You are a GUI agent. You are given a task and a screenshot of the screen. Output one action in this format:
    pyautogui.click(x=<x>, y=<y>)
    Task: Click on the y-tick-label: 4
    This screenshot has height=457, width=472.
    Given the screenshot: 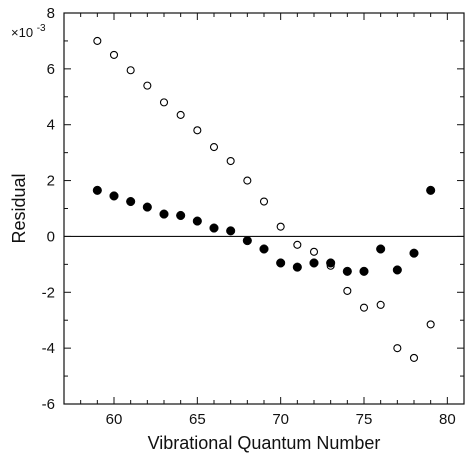 What is the action you would take?
    pyautogui.click(x=51, y=125)
    